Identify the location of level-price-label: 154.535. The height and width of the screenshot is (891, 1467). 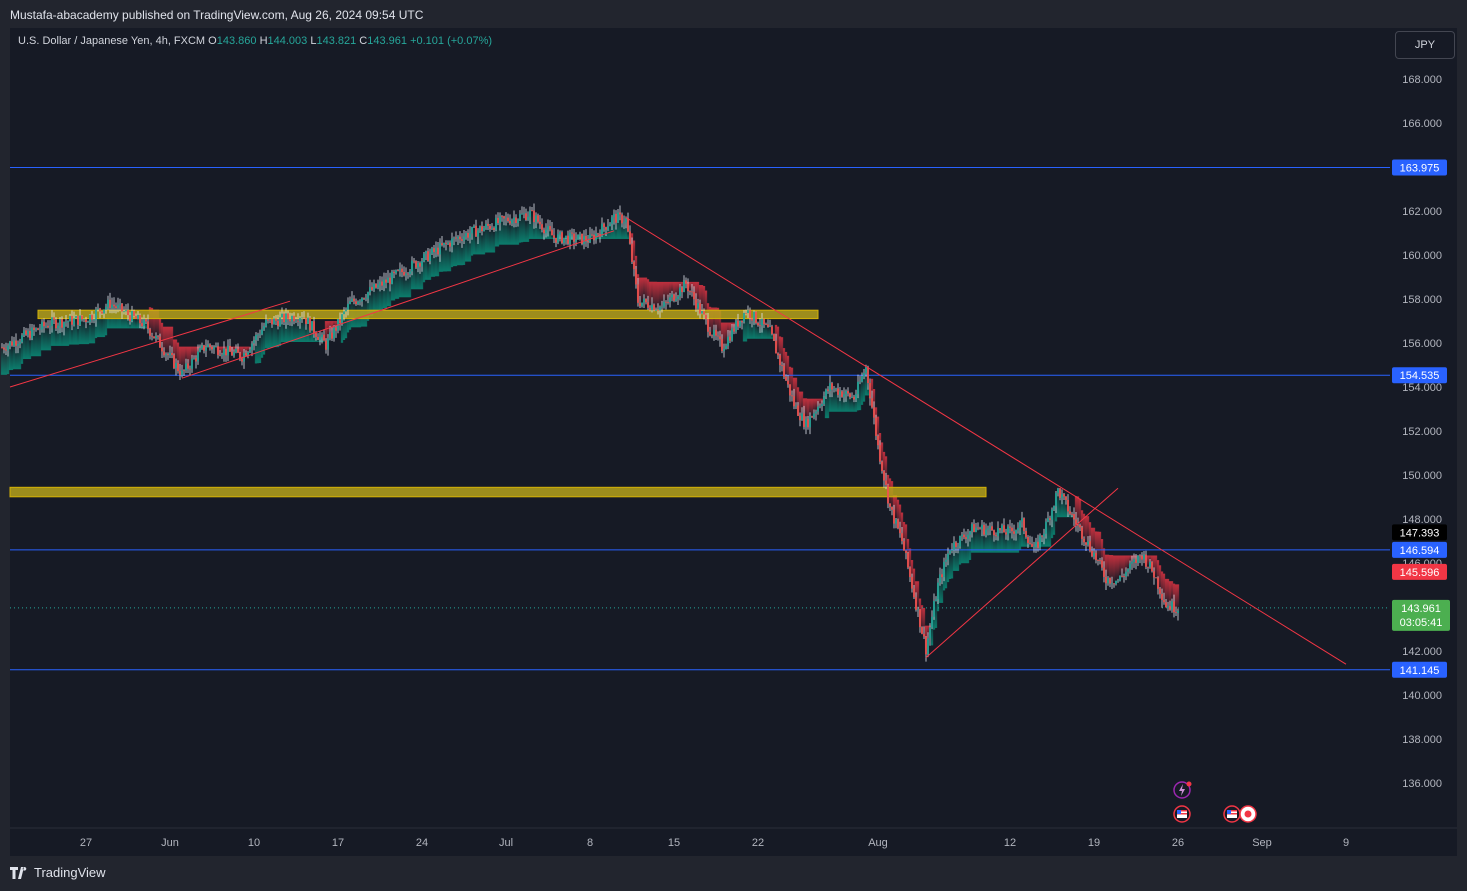
(1420, 376).